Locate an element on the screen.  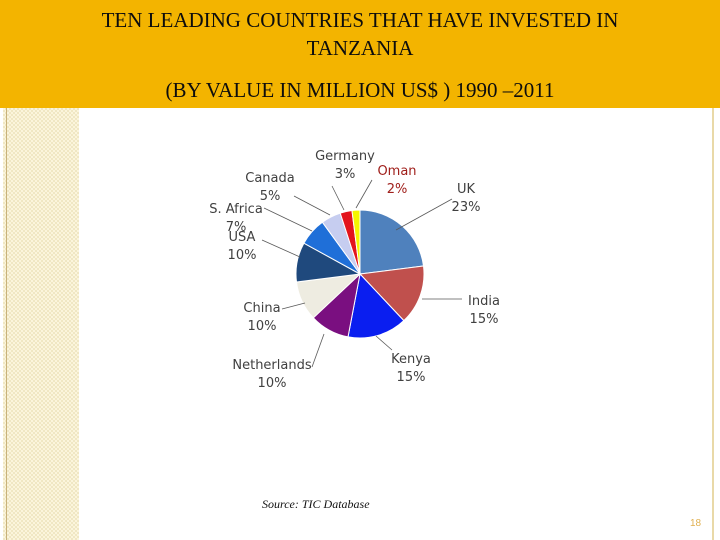
slice-label: Oman is located at coordinates (396, 171).